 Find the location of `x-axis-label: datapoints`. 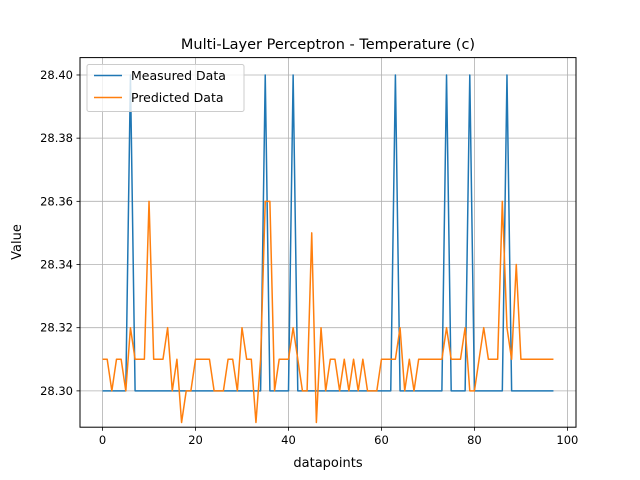

x-axis-label: datapoints is located at coordinates (327, 463).